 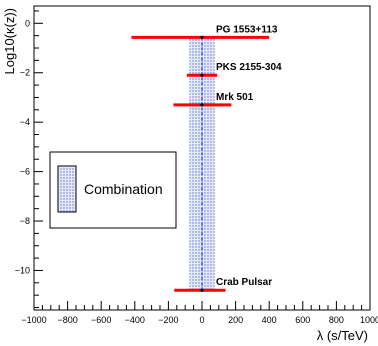 What do you see at coordinates (369, 320) in the screenshot?
I see `x-tick-label: 1000` at bounding box center [369, 320].